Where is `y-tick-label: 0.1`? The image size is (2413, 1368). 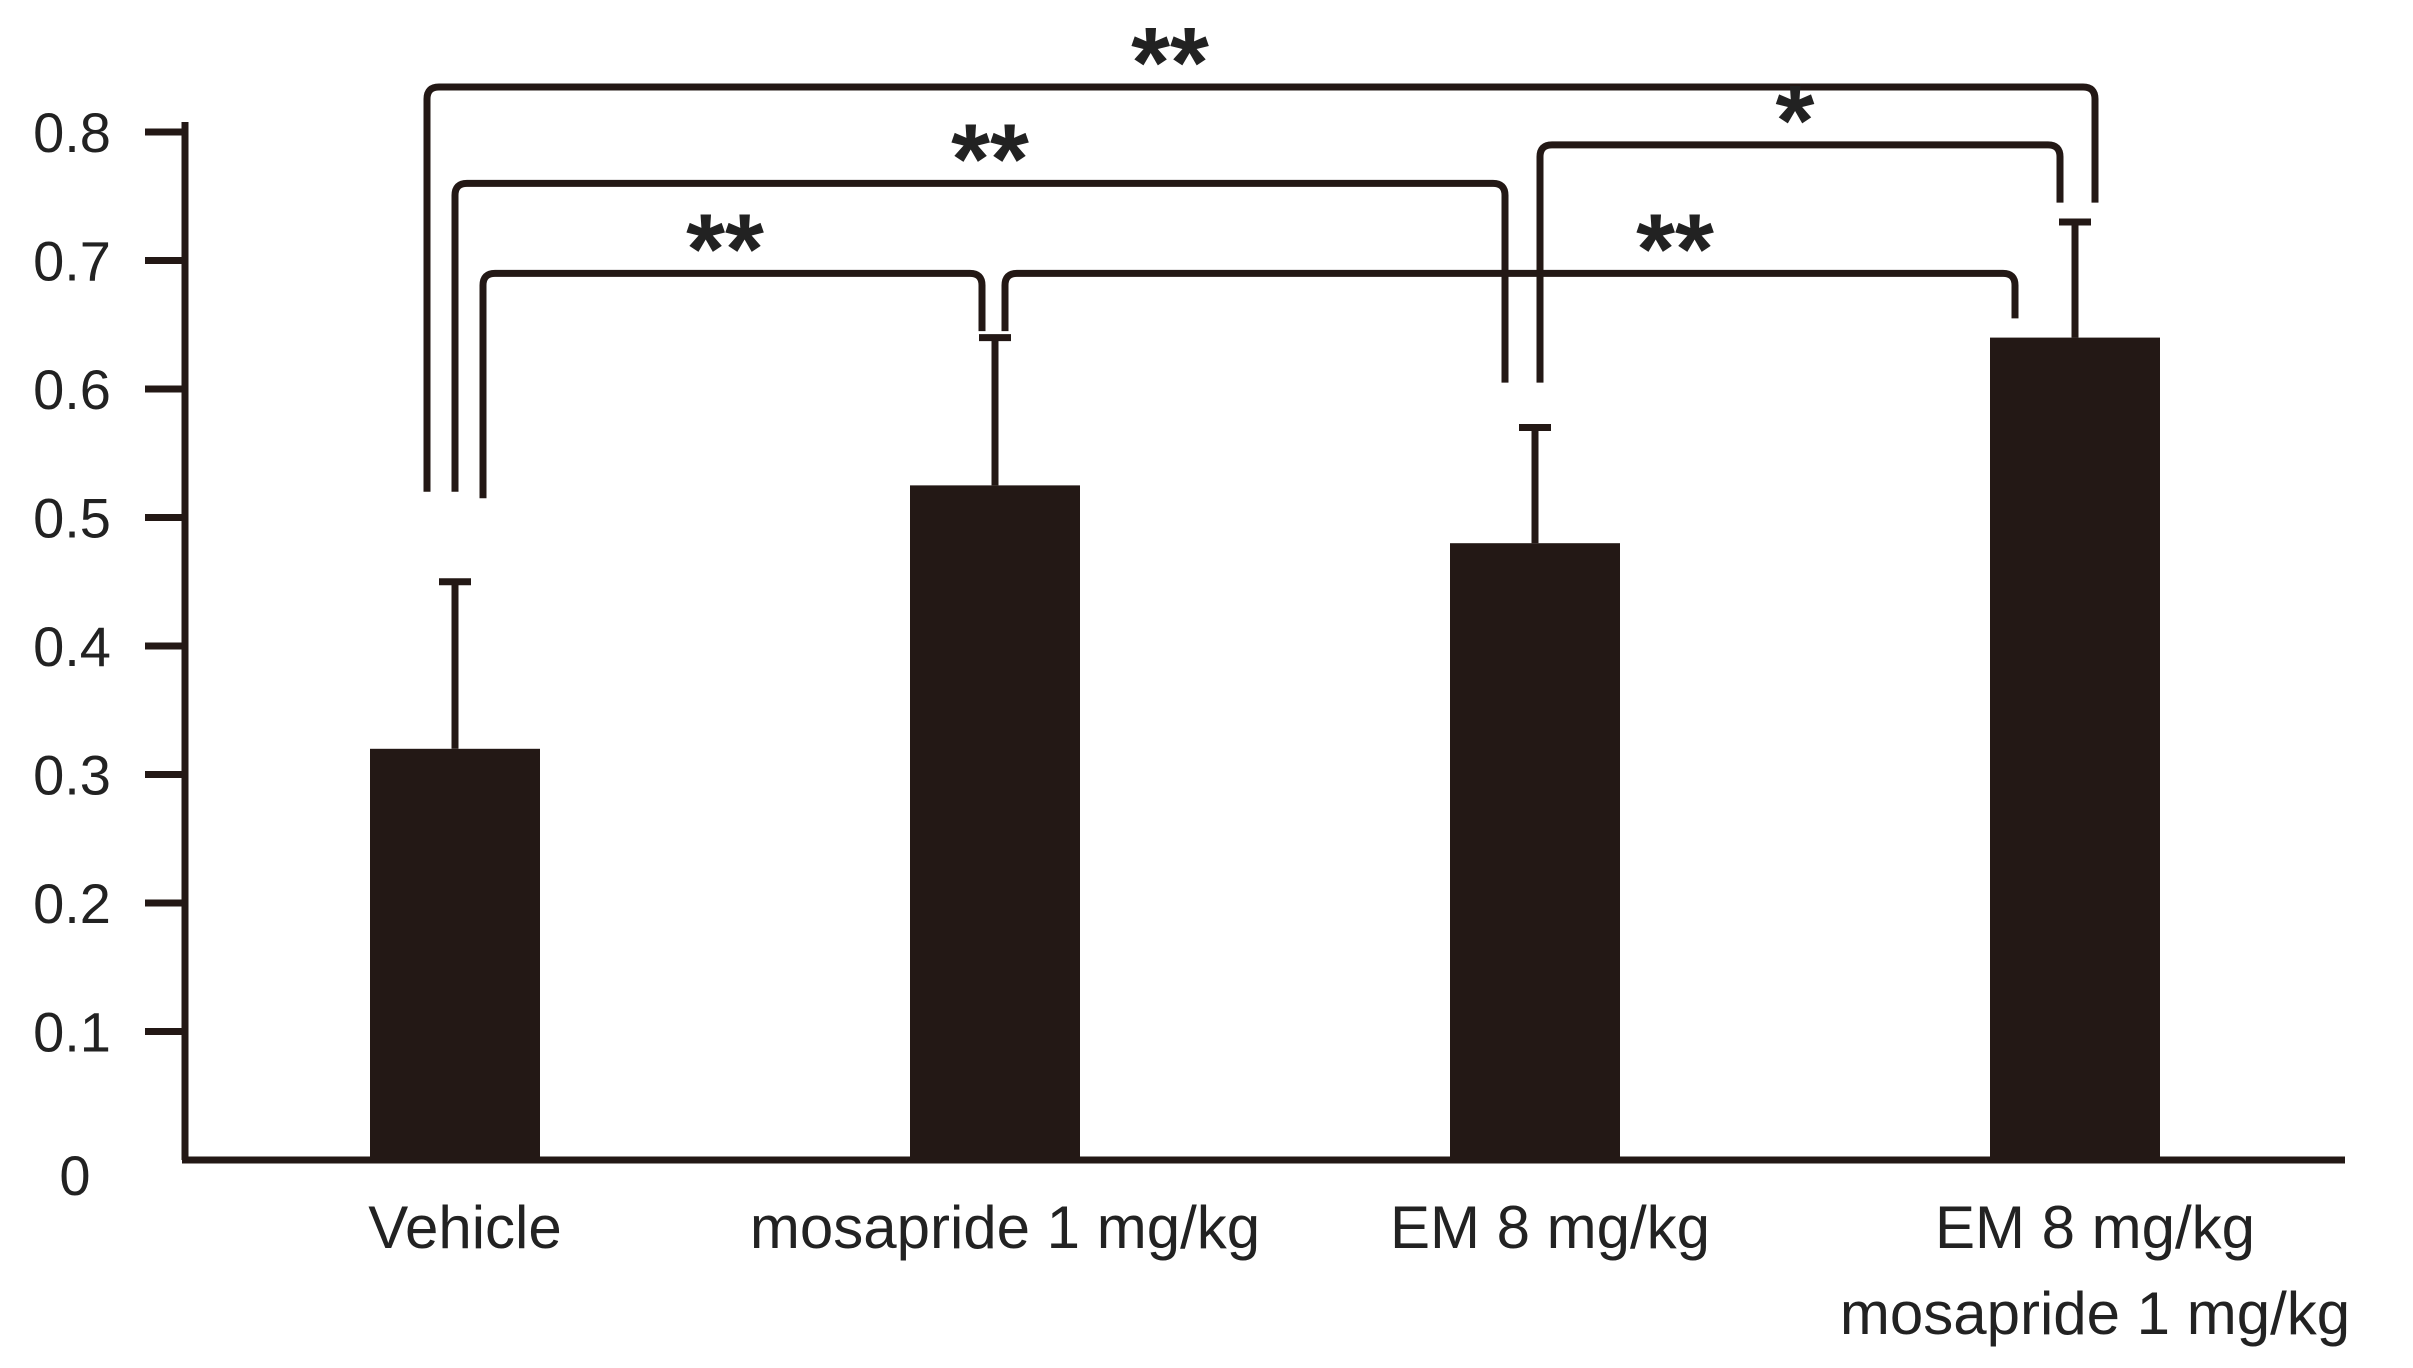 y-tick-label: 0.1 is located at coordinates (72, 1032).